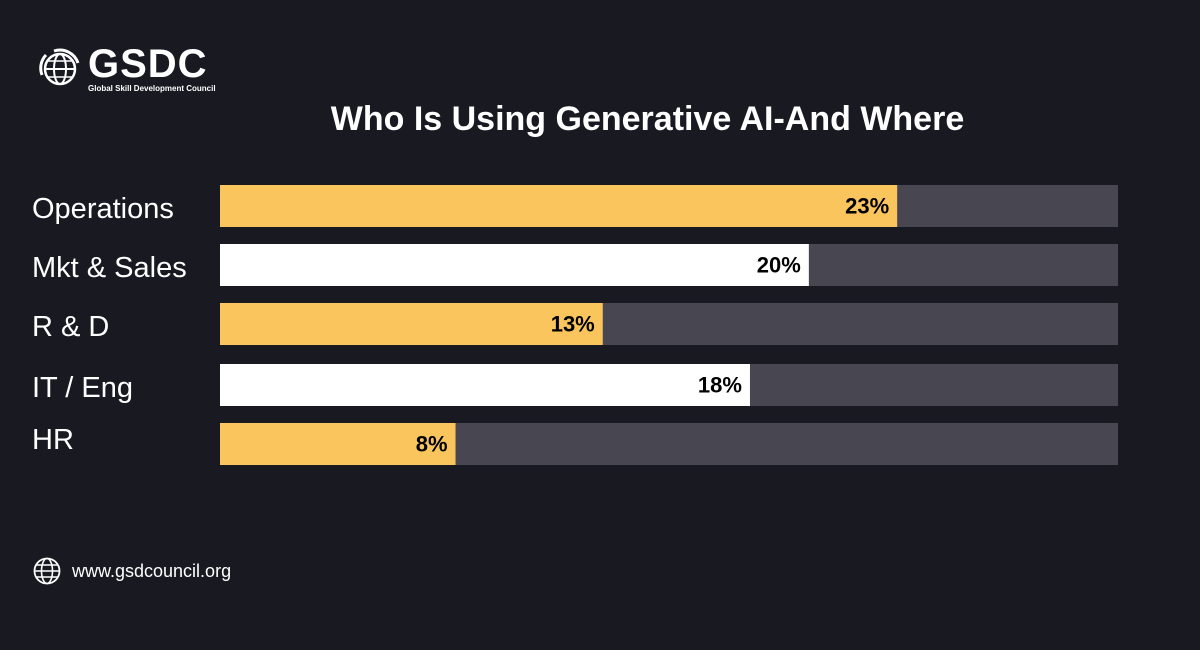  Describe the element at coordinates (109, 268) in the screenshot. I see `category-label: Mkt & Sales` at that location.